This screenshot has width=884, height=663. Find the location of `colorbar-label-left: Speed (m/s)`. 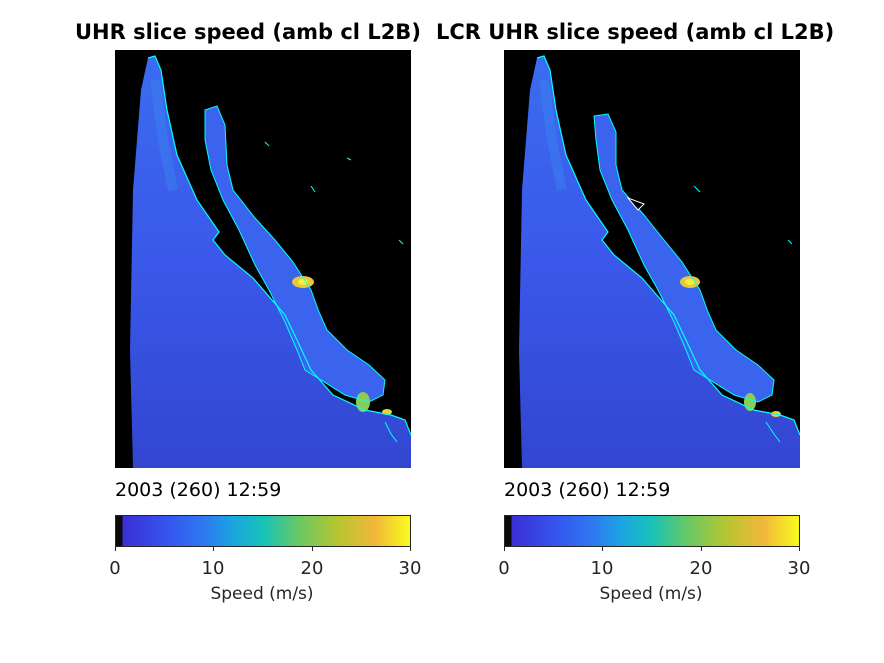

colorbar-label-left: Speed (m/s) is located at coordinates (262, 594).